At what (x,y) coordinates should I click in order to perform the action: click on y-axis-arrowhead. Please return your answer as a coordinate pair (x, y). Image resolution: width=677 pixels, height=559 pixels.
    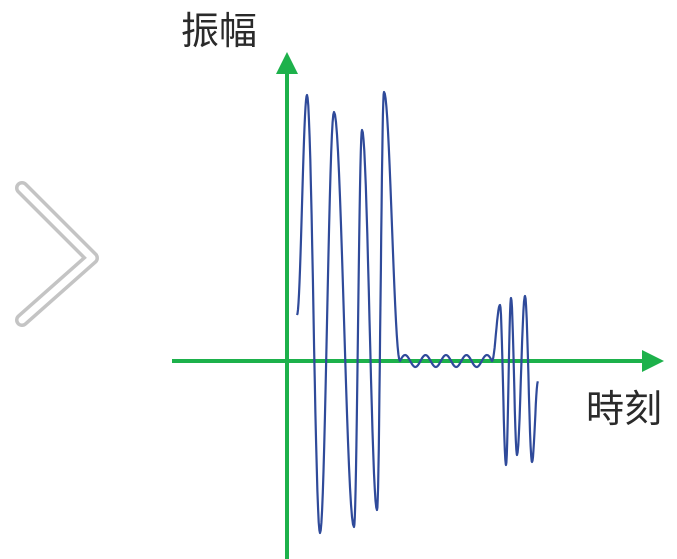
    Looking at the image, I should click on (287, 63).